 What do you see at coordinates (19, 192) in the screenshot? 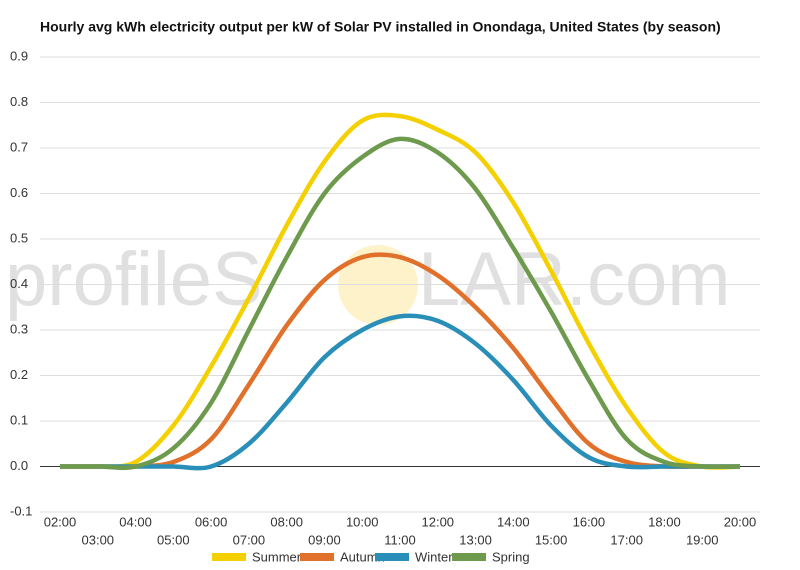
I see `y-tick-label: 0.6` at bounding box center [19, 192].